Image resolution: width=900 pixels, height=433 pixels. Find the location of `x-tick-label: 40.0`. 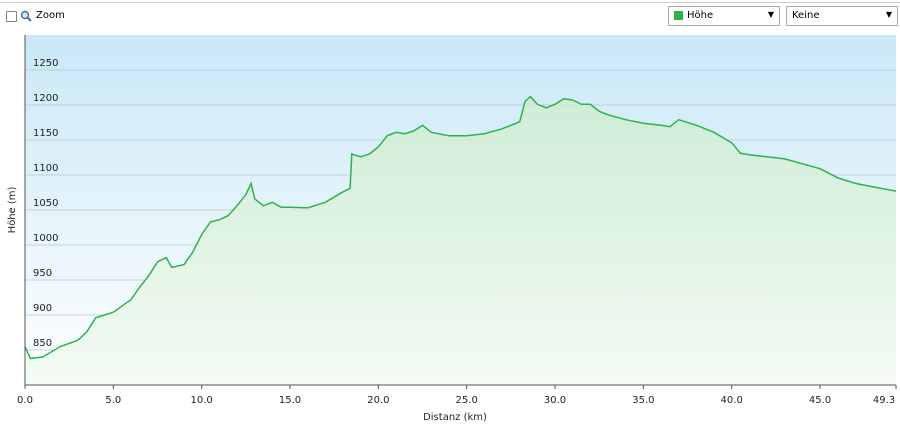

x-tick-label: 40.0 is located at coordinates (732, 400).